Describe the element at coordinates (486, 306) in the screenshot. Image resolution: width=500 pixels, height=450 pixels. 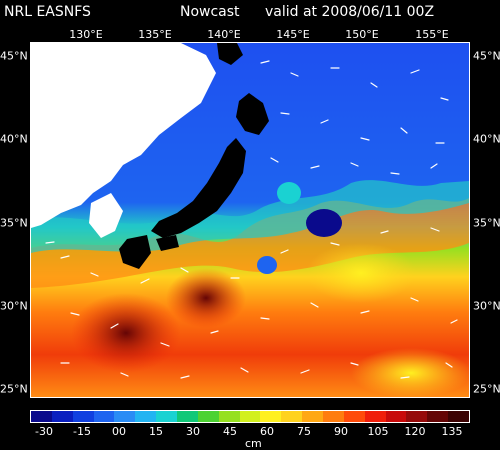
I see `lat-right-30: 30°N` at that location.